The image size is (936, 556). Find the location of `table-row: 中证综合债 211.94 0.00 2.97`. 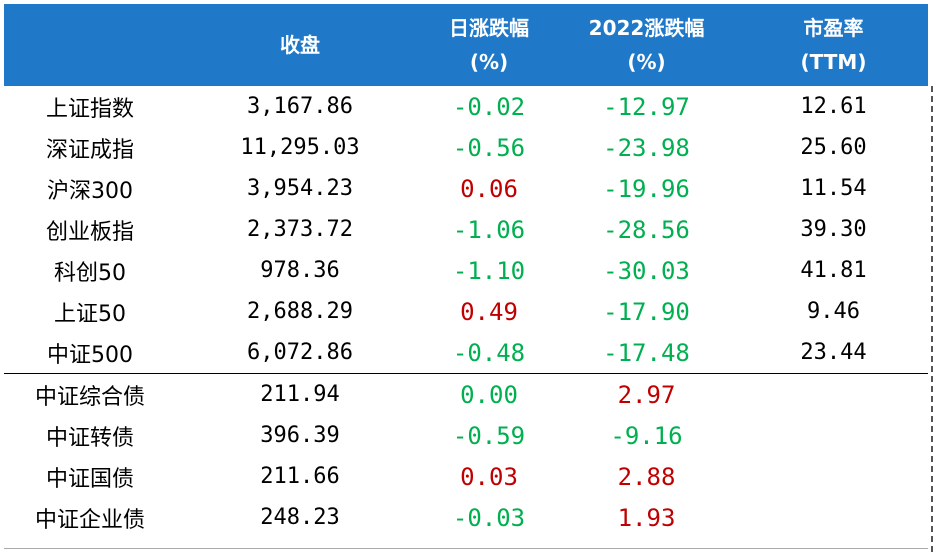

table-row: 中证综合债 211.94 0.00 2.97 is located at coordinates (466, 394).